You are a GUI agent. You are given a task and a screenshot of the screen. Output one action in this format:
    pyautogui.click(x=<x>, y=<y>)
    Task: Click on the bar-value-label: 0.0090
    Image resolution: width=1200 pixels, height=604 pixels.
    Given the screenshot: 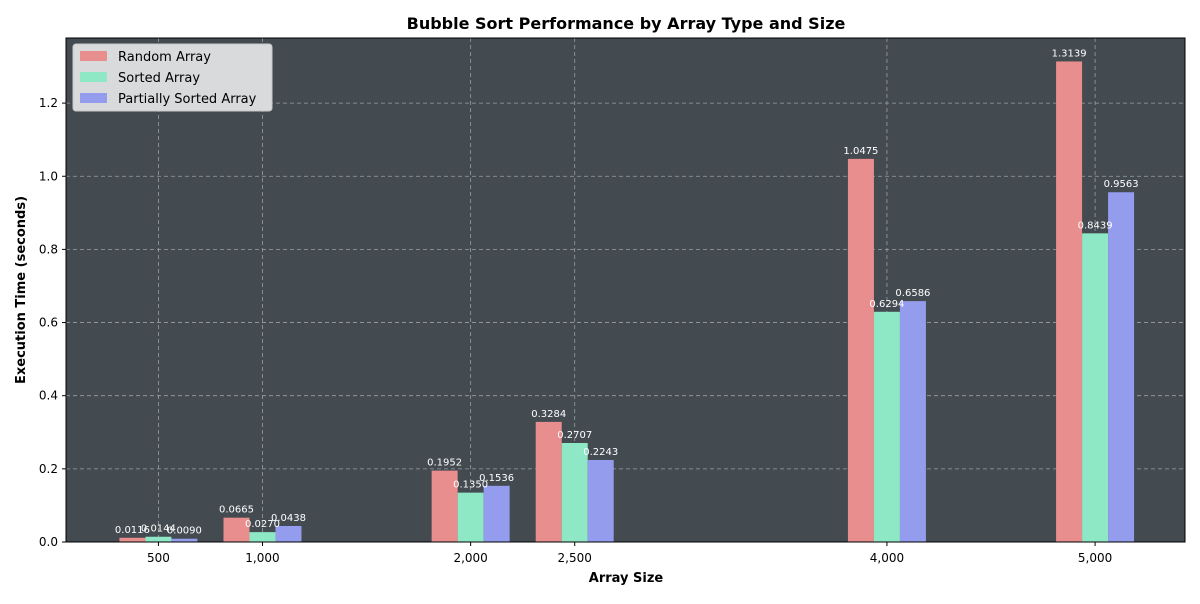 What is the action you would take?
    pyautogui.click(x=184, y=531)
    